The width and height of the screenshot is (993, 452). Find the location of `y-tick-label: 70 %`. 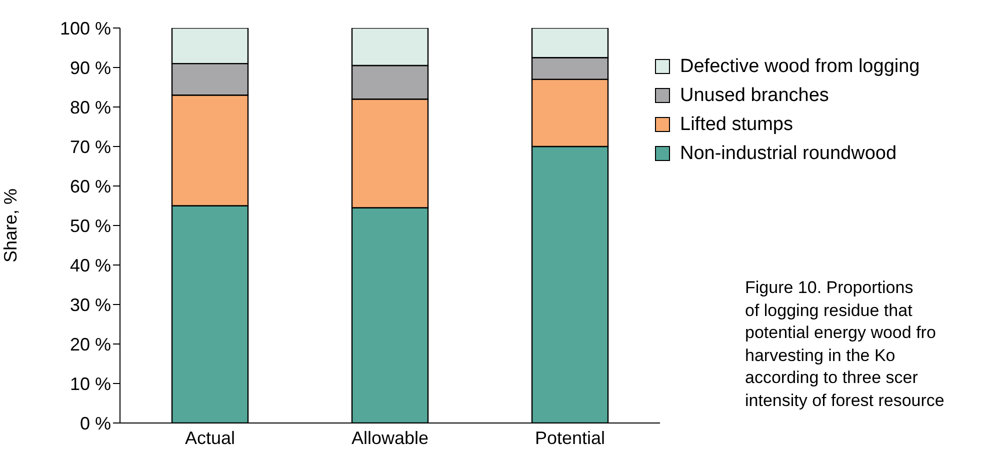

y-tick-label: 70 % is located at coordinates (90, 146).